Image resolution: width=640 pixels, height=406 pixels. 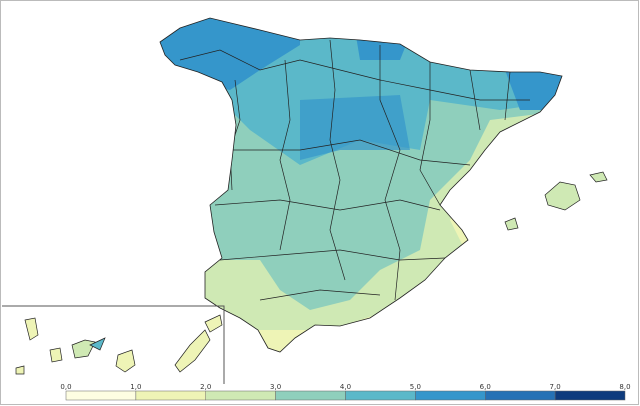 What do you see at coordinates (485, 387) in the screenshot?
I see `legend-label: 6,0` at bounding box center [485, 387].